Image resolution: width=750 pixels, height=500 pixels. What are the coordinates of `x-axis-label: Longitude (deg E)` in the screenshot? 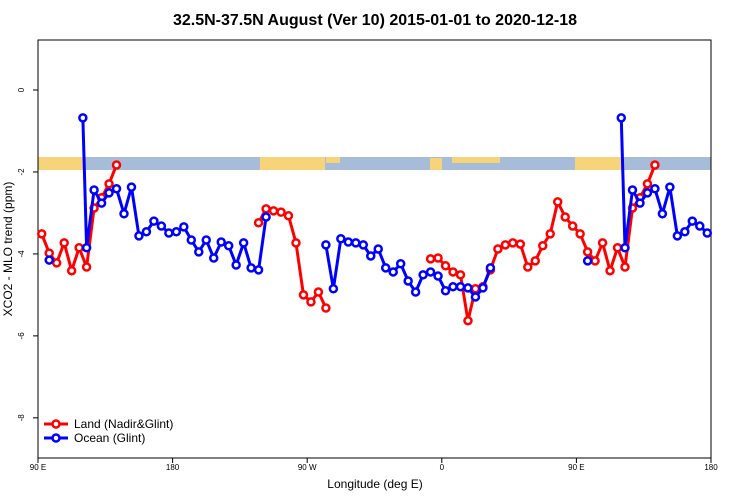 It's located at (374, 484).